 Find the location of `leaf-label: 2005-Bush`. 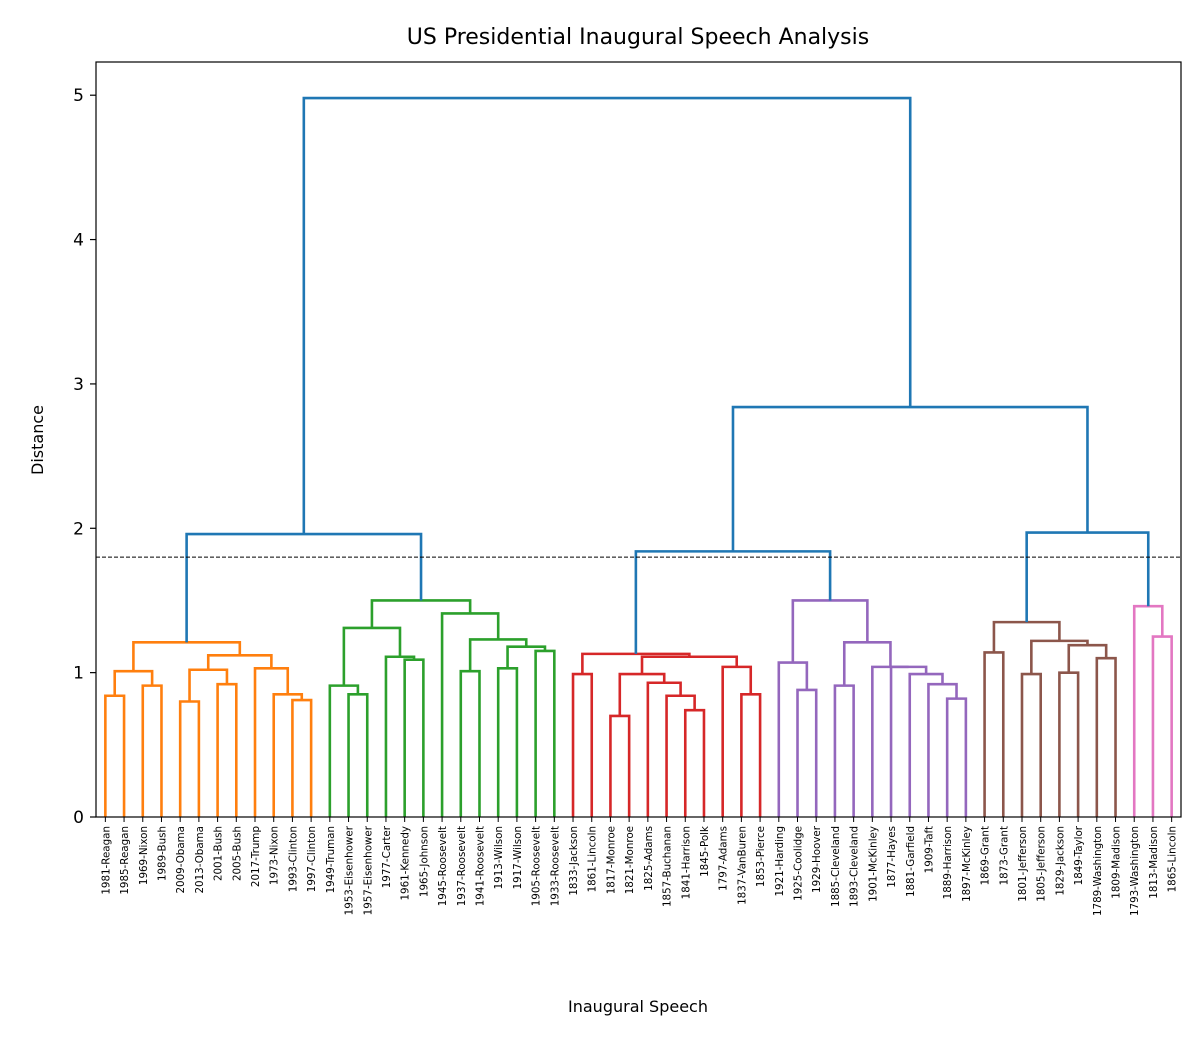

leaf-label: 2005-Bush is located at coordinates (237, 853).